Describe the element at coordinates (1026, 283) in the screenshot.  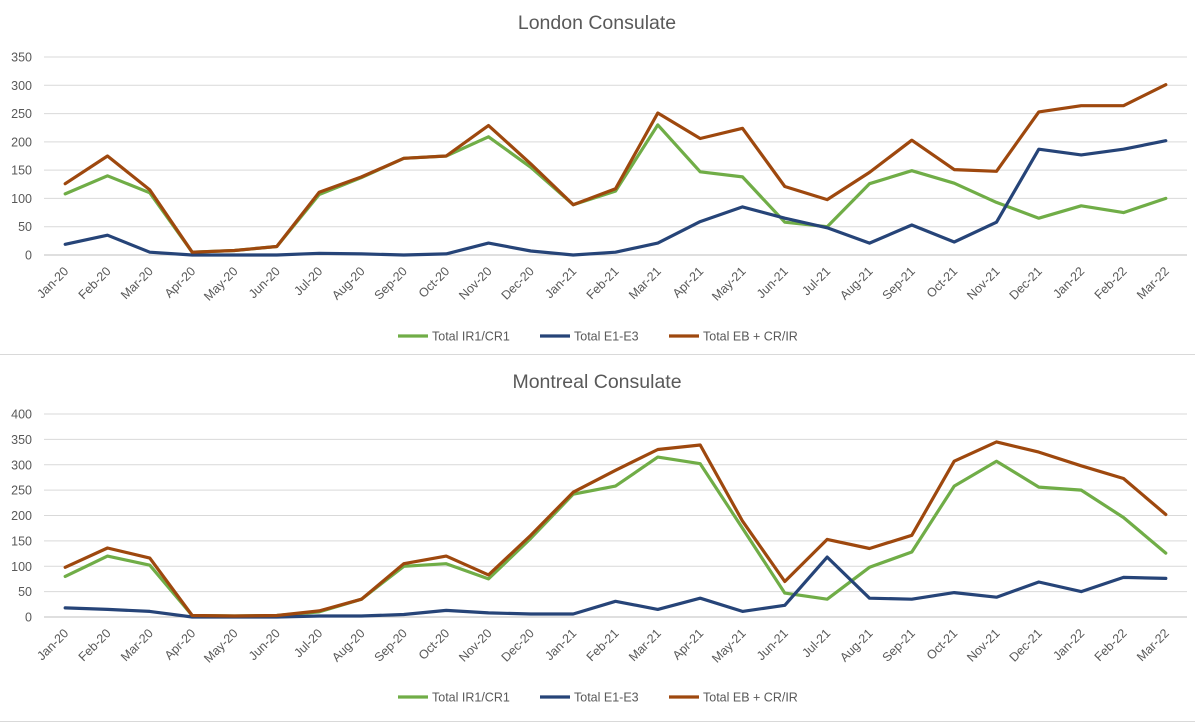
I see `london-x-tick-label: Dec-21` at that location.